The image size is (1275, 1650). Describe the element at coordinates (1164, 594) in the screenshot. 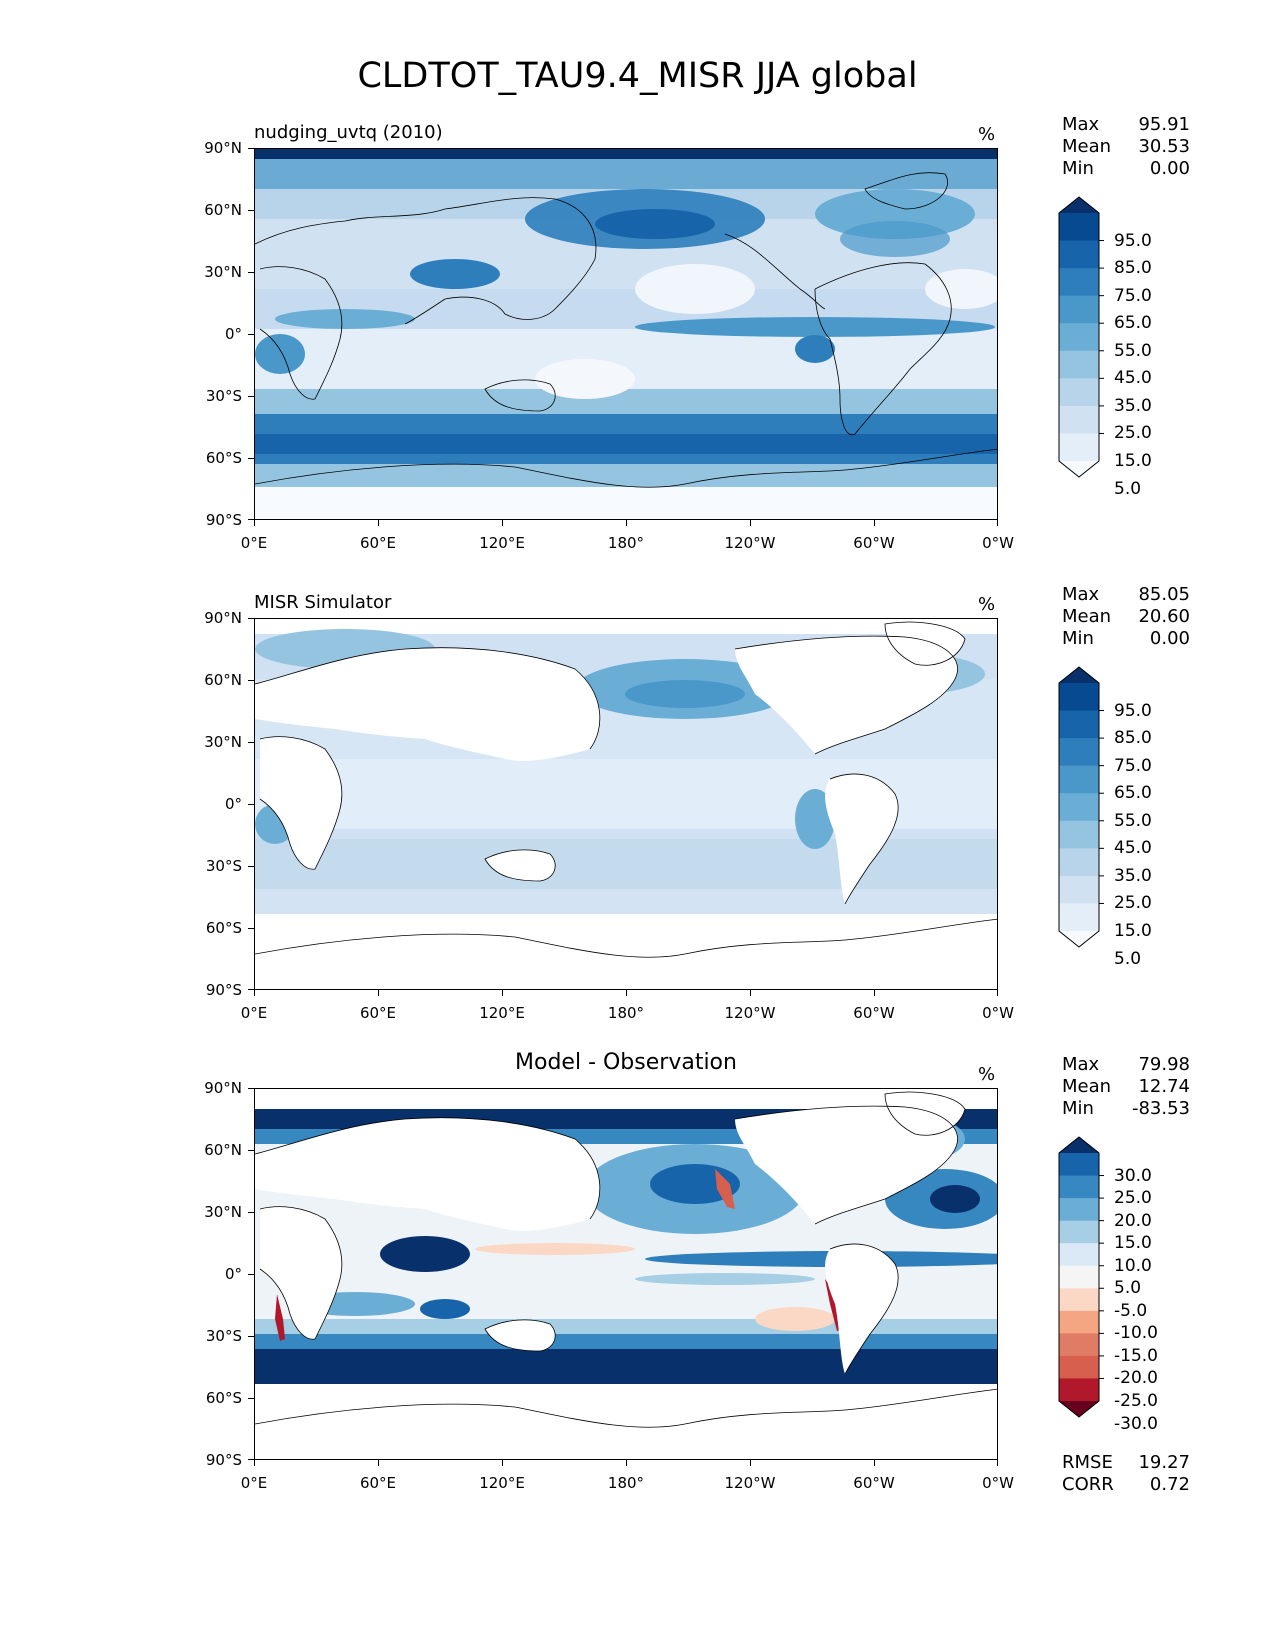

I see `stat-max: 85.05` at that location.